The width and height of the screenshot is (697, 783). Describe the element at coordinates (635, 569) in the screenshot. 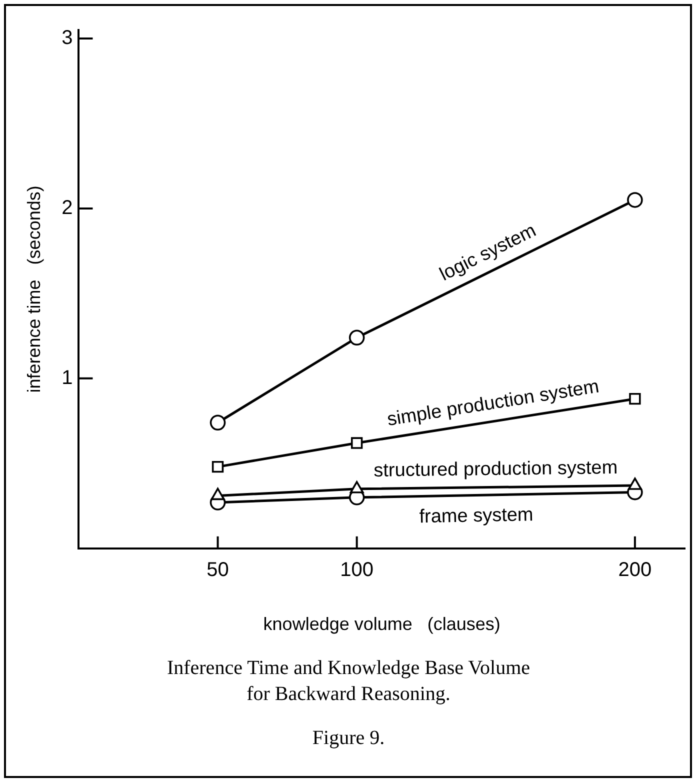

I see `x-tick-label: 200` at that location.